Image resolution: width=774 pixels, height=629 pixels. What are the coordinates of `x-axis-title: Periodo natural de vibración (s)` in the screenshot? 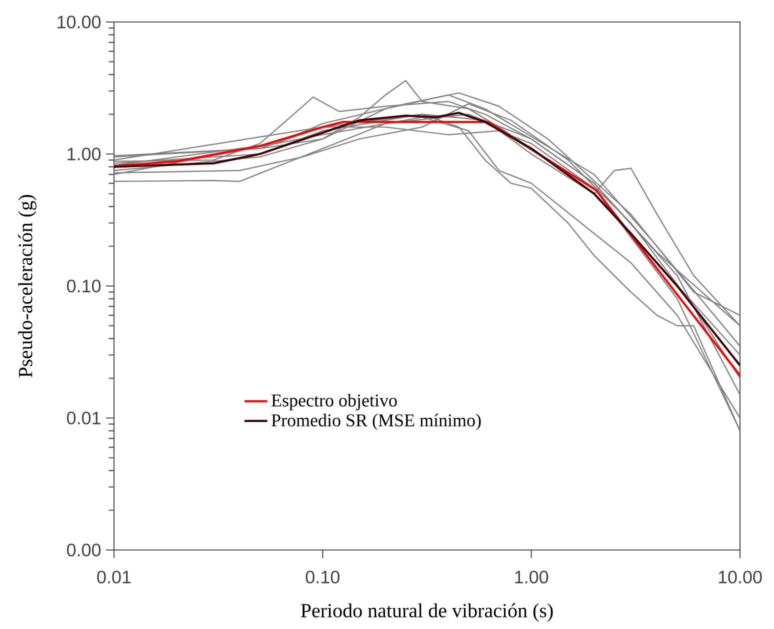 It's located at (426, 612).